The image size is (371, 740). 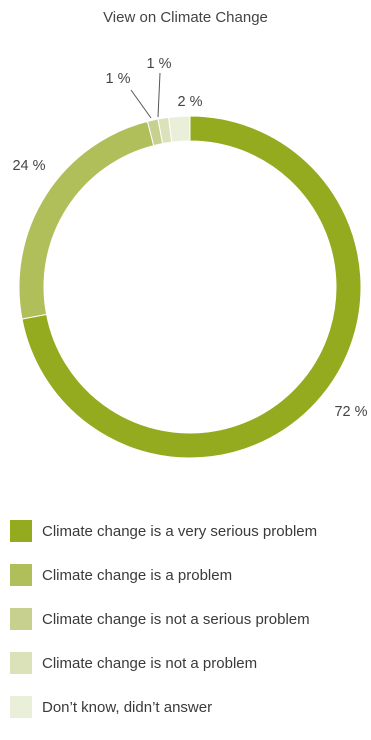 I want to click on legend-item: Climate change is not a problem, so click(x=190, y=663).